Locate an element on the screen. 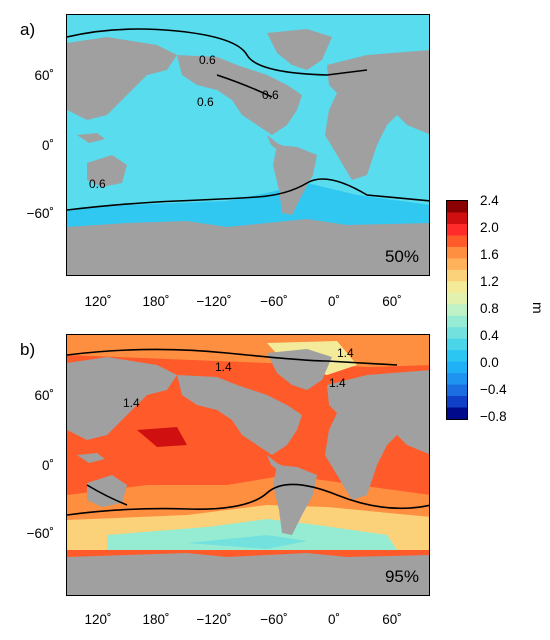  southern-cyan-dark-b is located at coordinates (247, 542).